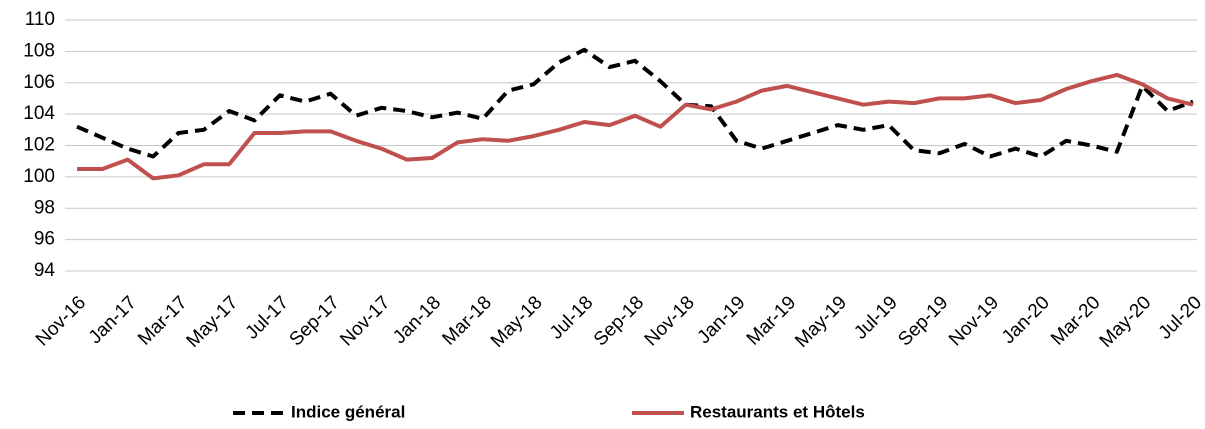  Describe the element at coordinates (39, 176) in the screenshot. I see `y-tick-label: 100` at that location.